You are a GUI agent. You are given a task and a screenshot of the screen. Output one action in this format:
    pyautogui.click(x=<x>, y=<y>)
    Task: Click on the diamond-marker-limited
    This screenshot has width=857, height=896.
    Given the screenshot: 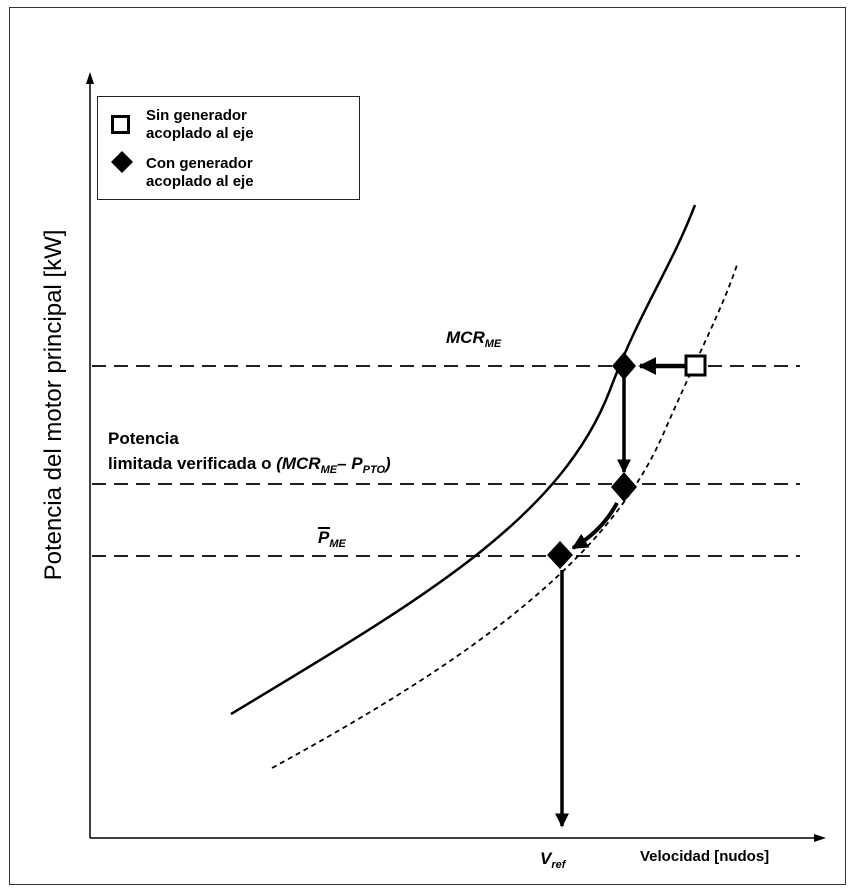 What is the action you would take?
    pyautogui.click(x=624, y=487)
    